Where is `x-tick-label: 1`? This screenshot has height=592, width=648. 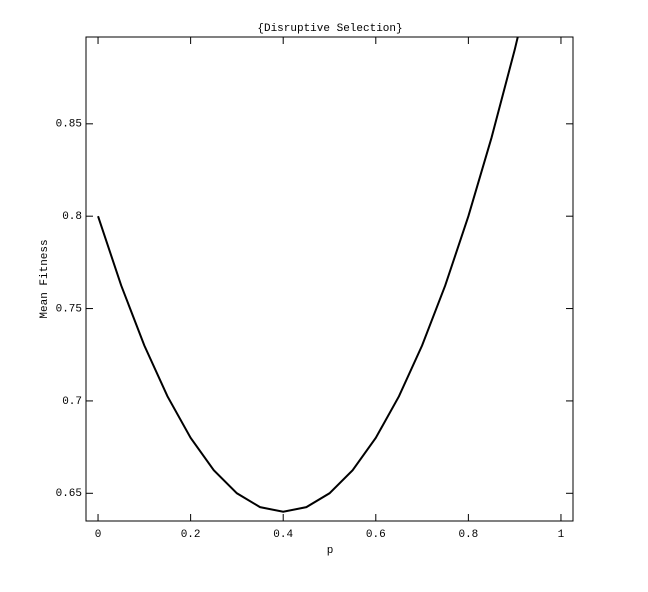
x-tick-label: 1 is located at coordinates (561, 535).